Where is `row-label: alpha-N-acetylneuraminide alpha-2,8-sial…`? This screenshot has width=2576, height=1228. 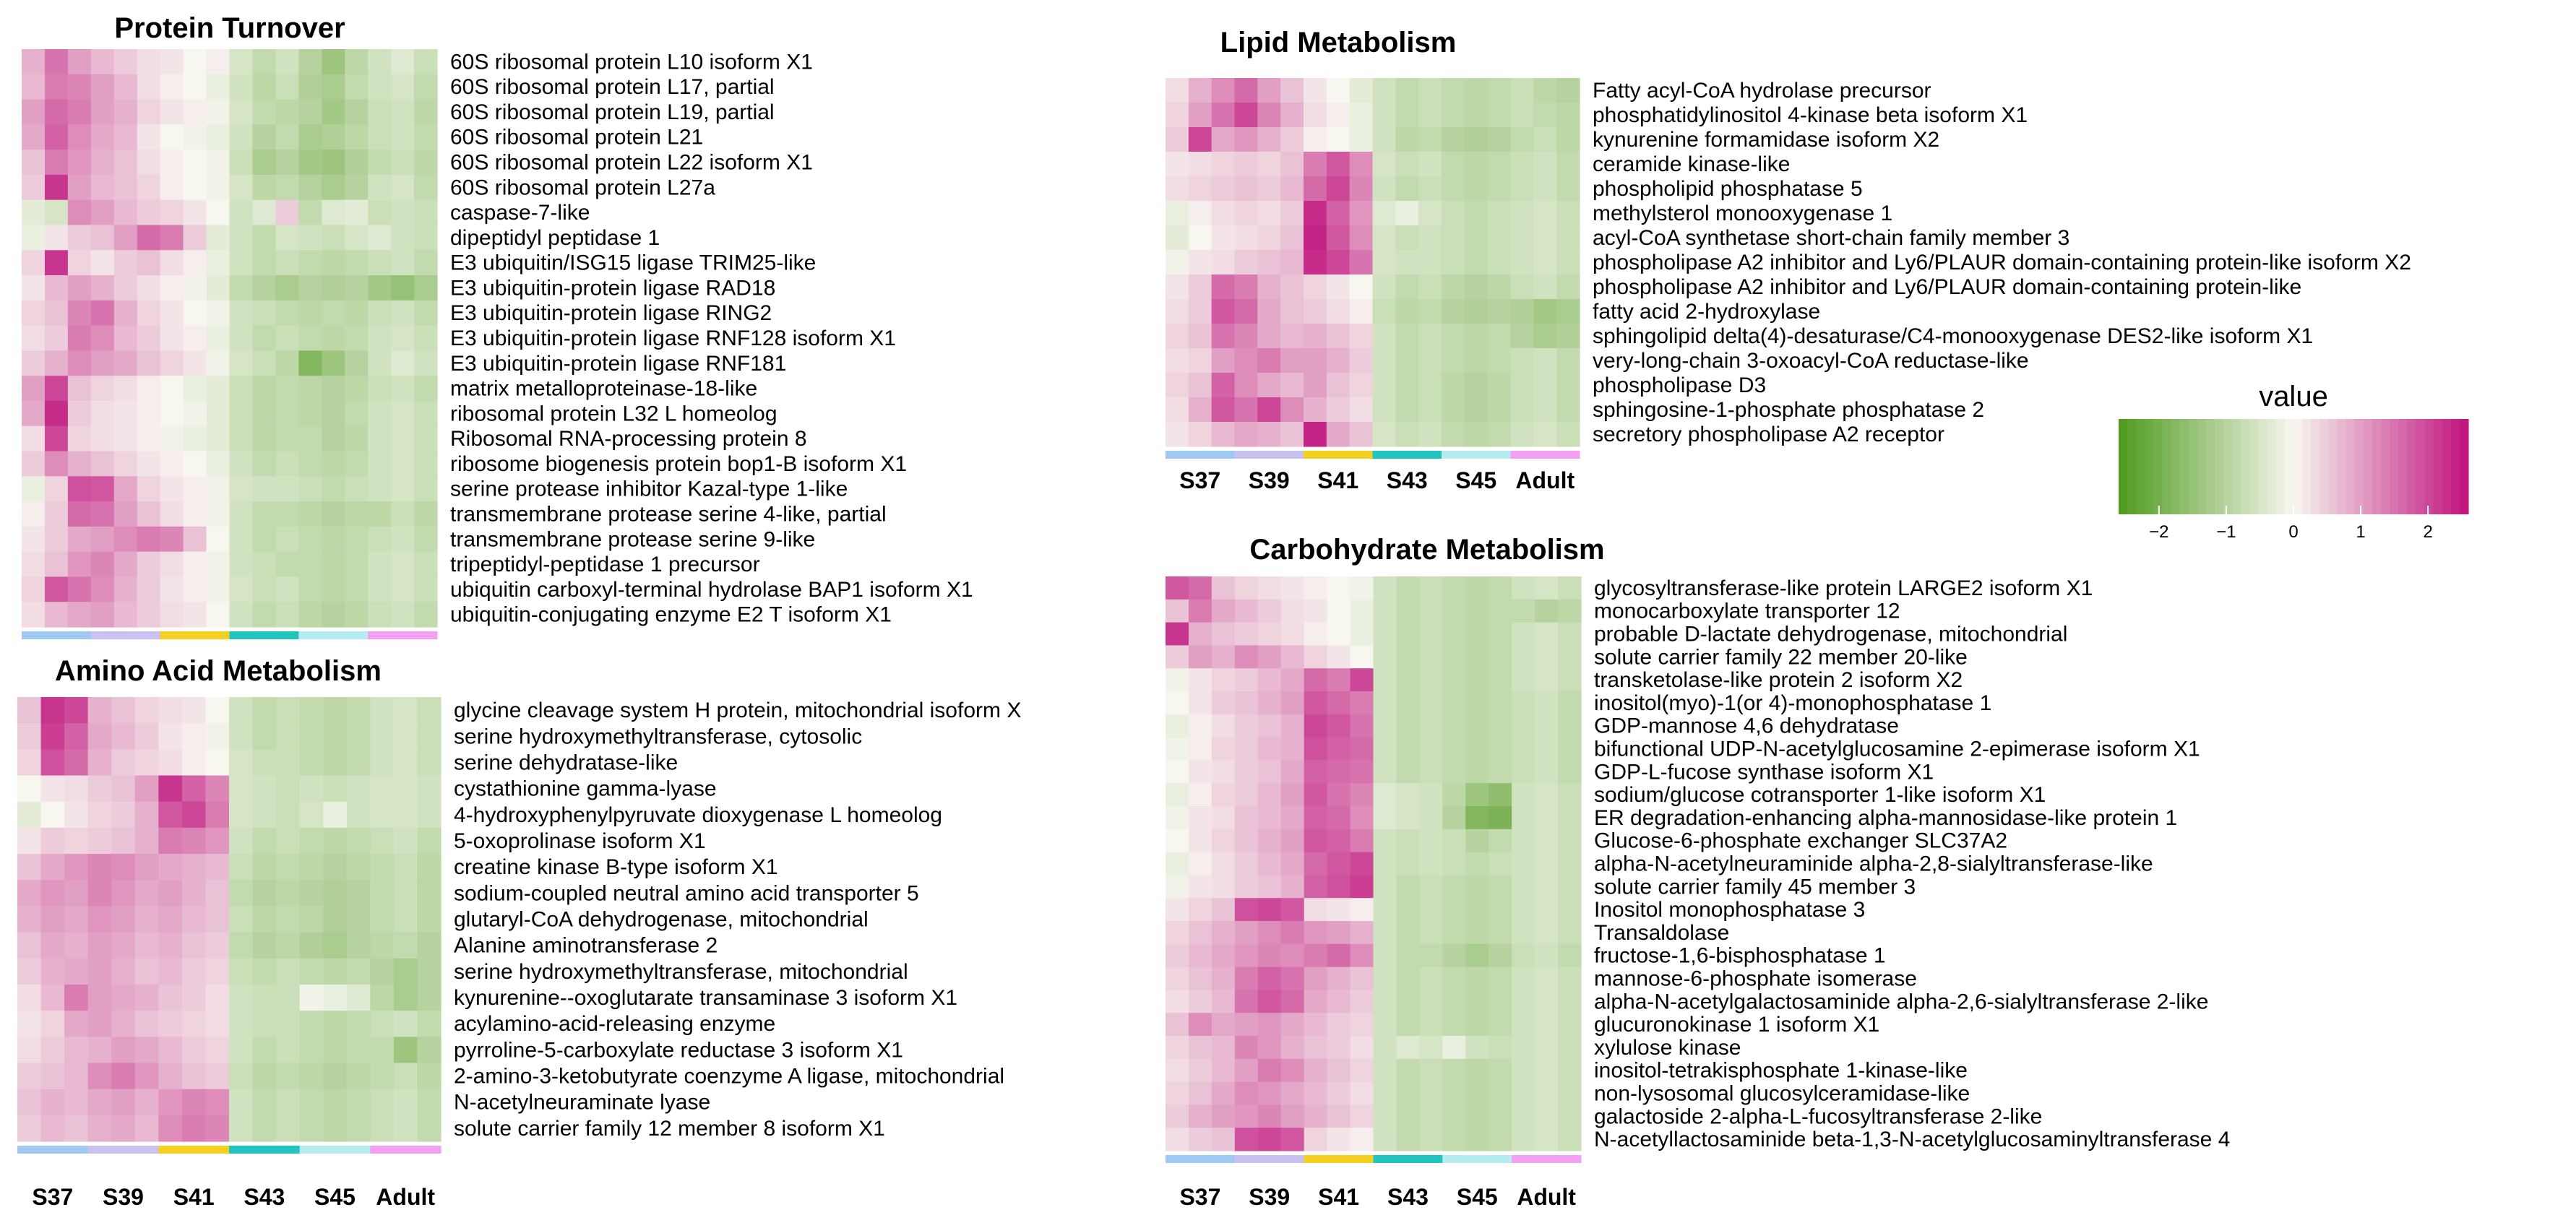 row-label: alpha-N-acetylneuraminide alpha-2,8-sial… is located at coordinates (1873, 864).